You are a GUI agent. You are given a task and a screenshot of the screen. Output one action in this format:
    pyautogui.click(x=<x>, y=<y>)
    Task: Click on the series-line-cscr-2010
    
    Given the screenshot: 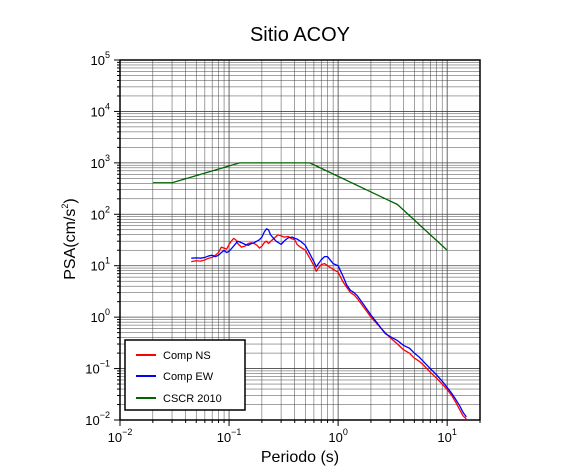 What is the action you would take?
    pyautogui.click(x=300, y=206)
    